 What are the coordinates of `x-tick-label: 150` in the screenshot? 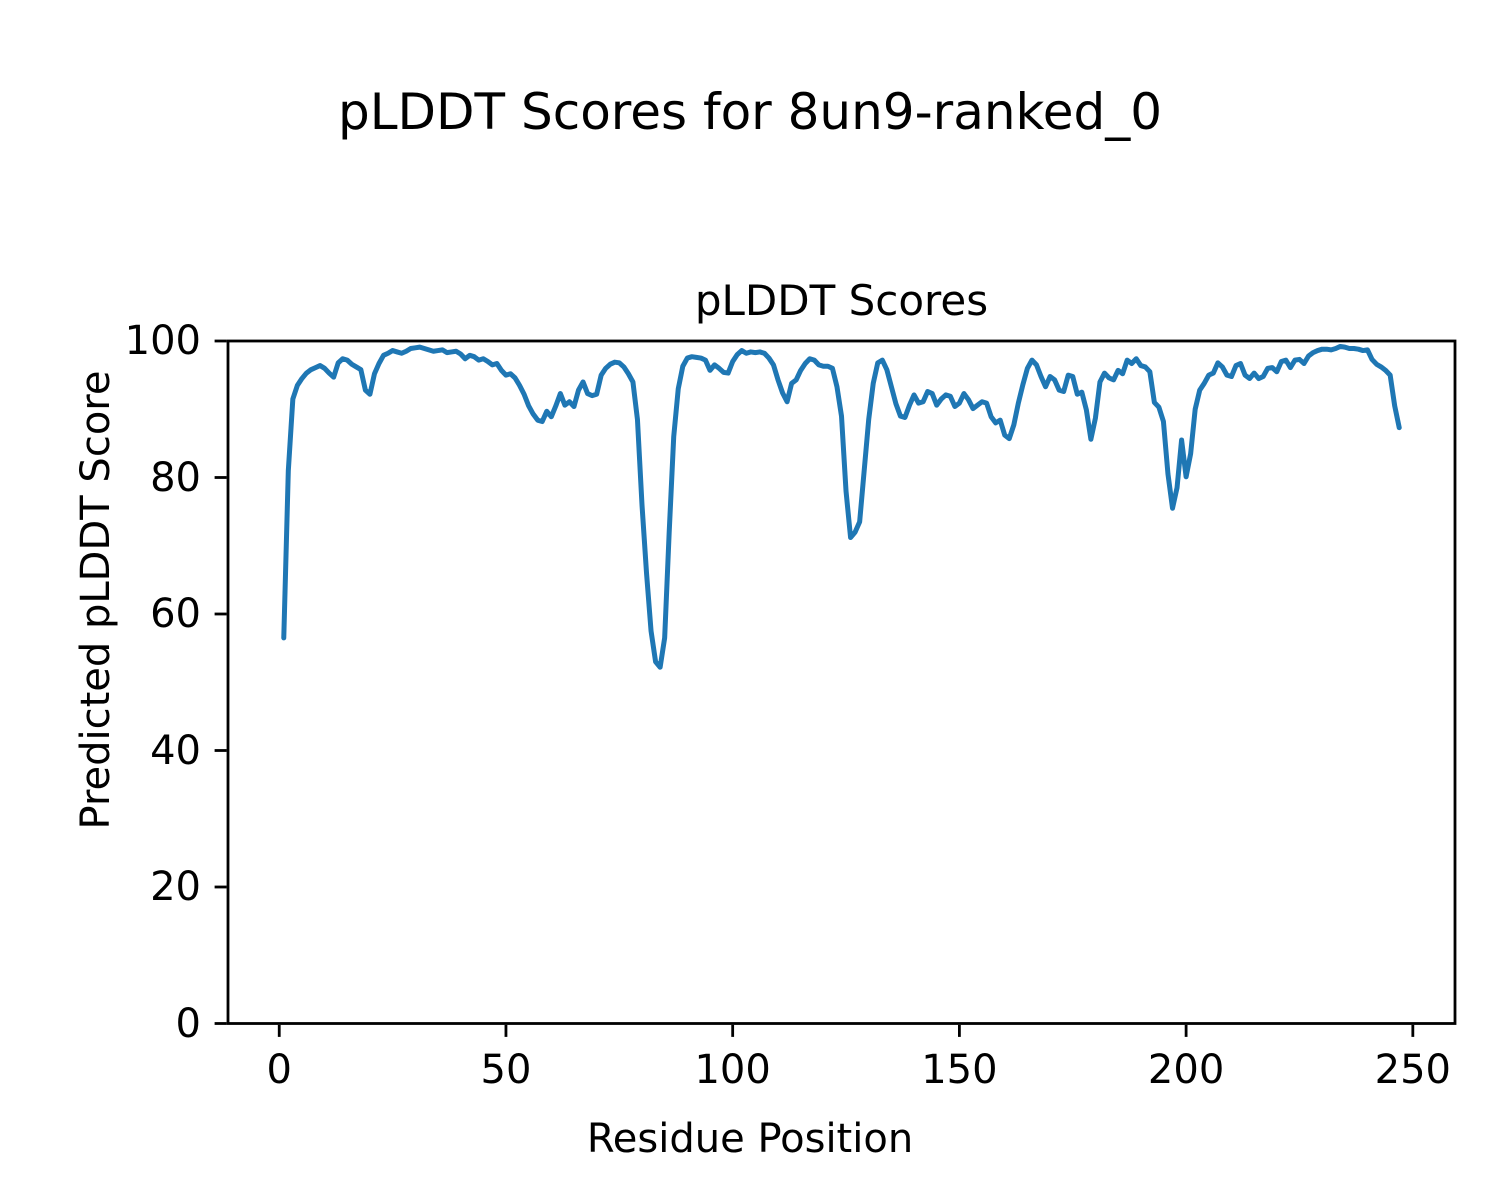 It's located at (959, 1070).